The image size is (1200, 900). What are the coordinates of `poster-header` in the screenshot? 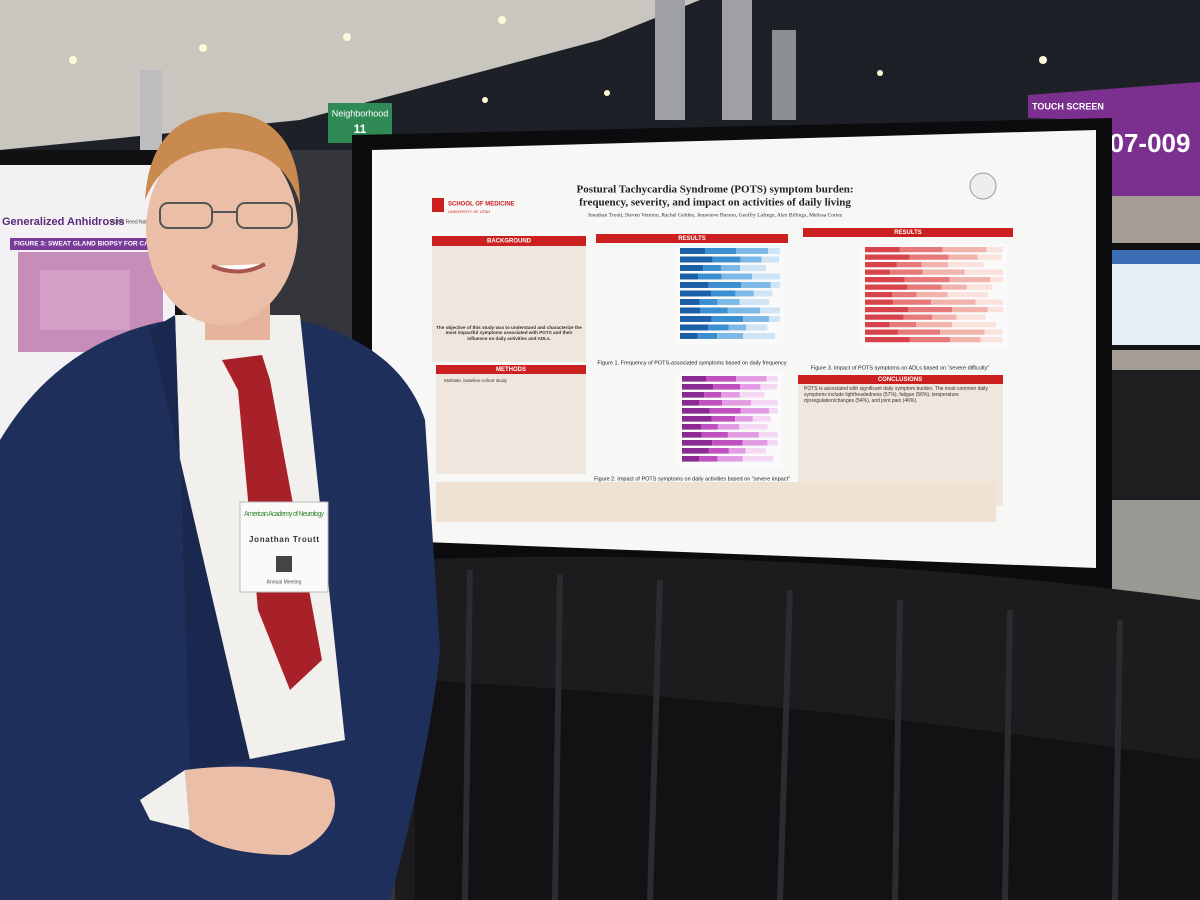 It's located at (1152, 257).